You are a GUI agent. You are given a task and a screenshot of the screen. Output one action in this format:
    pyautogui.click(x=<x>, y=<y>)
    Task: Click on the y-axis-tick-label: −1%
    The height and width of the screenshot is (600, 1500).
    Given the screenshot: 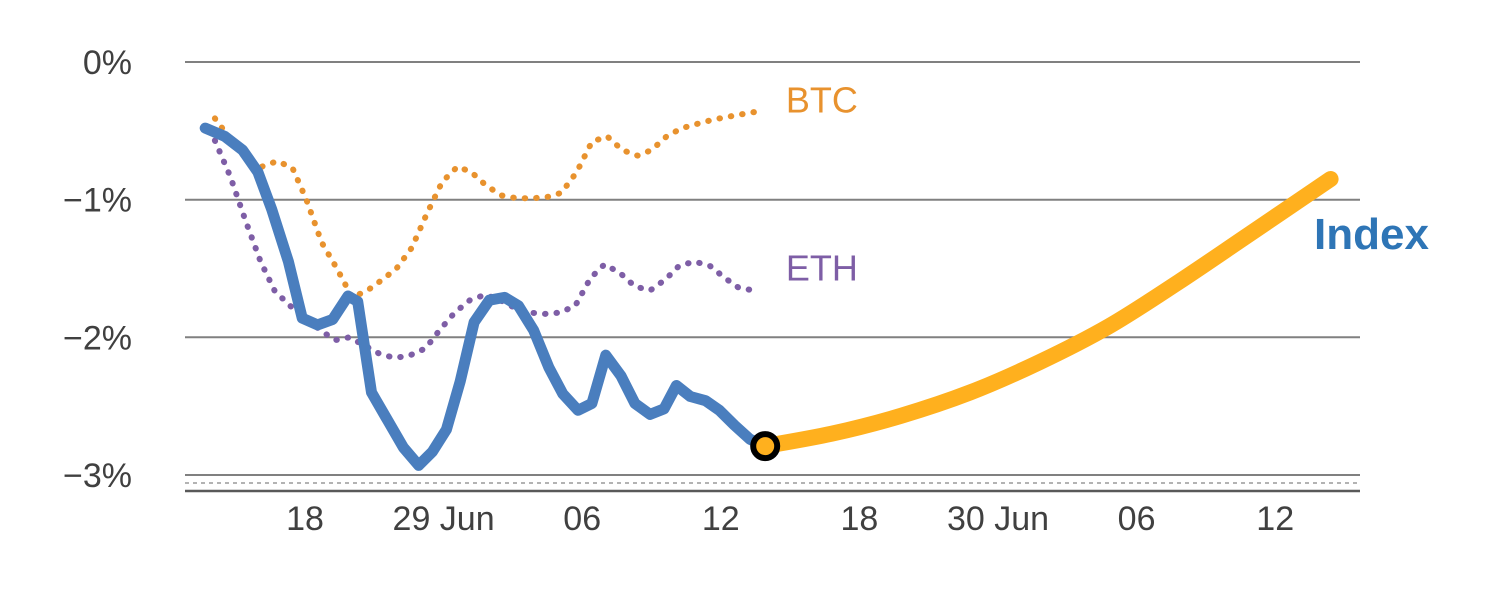 What is the action you would take?
    pyautogui.click(x=97, y=201)
    